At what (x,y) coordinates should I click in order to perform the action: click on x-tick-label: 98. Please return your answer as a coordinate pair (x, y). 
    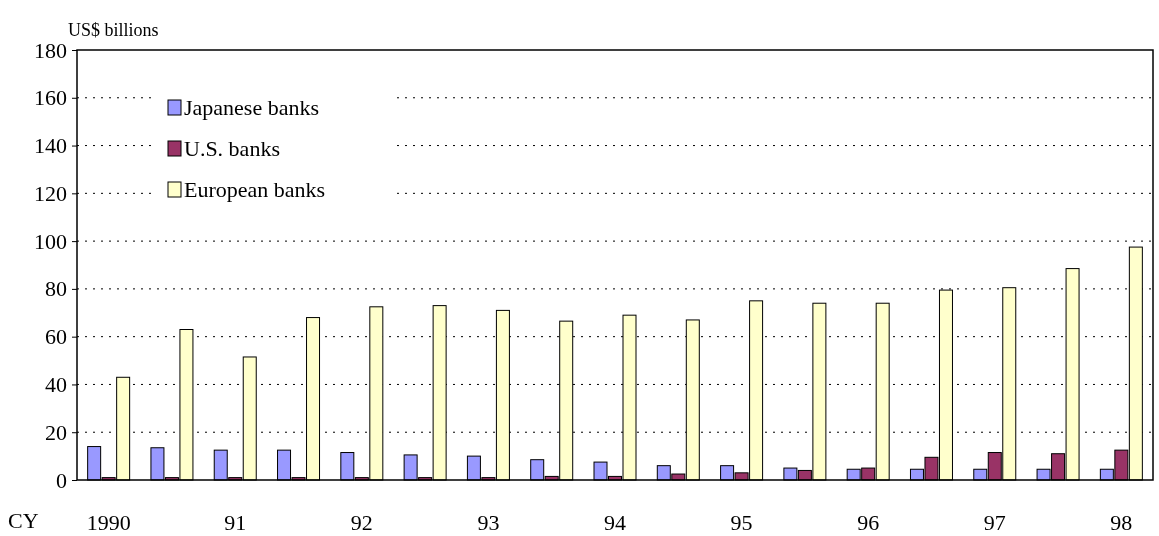
    Looking at the image, I should click on (1121, 522).